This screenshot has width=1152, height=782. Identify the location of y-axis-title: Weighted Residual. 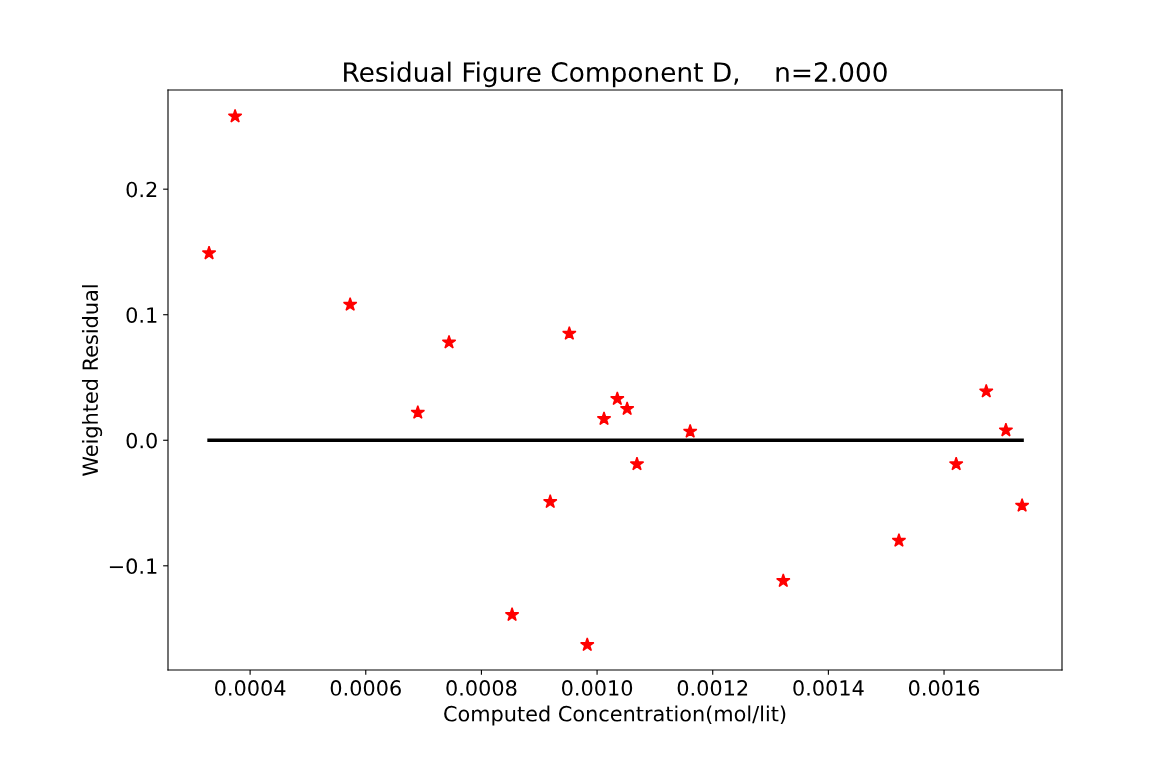
(92, 380).